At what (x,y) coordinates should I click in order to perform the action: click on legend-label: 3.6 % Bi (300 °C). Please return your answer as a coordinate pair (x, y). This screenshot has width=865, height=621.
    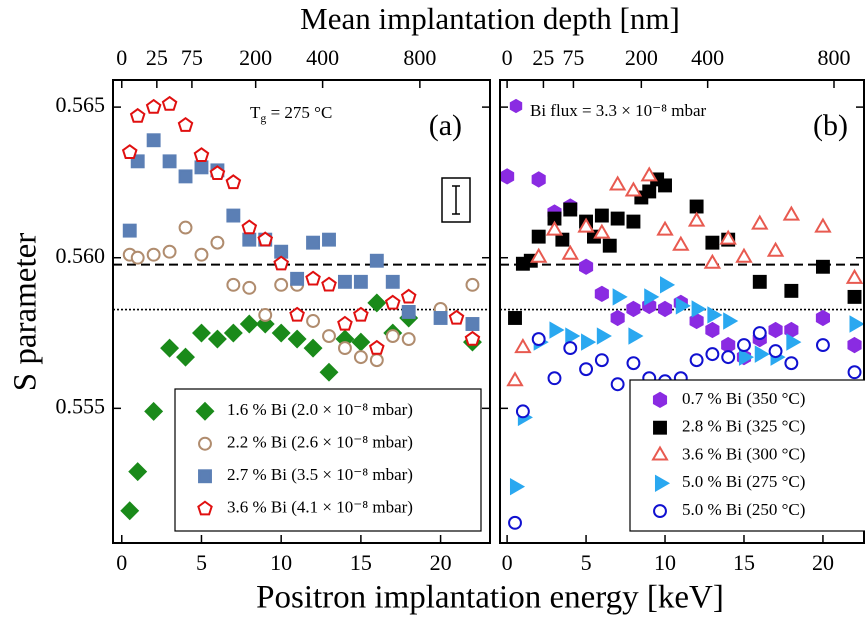
    Looking at the image, I should click on (743, 453).